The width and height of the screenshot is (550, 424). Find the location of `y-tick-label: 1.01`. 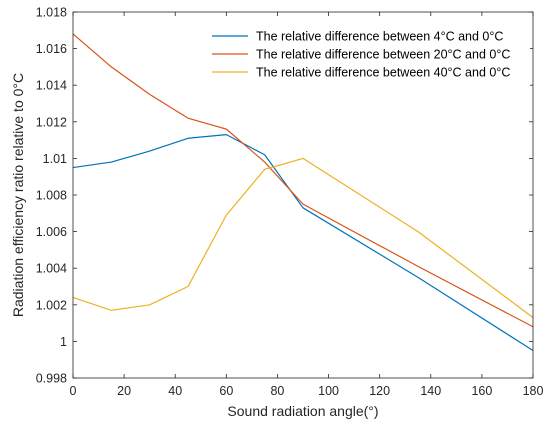

y-tick-label: 1.01 is located at coordinates (55, 159).